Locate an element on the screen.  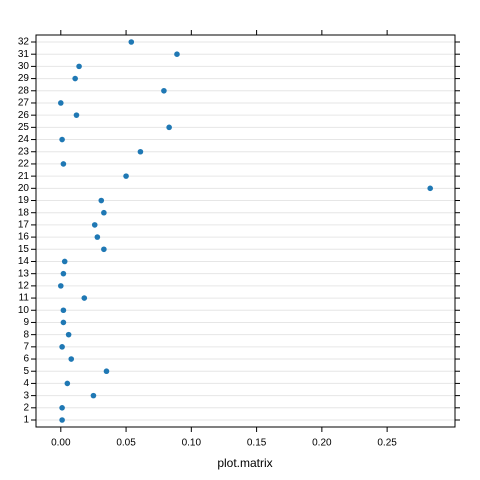
y-tick-label: 24 is located at coordinates (24, 139).